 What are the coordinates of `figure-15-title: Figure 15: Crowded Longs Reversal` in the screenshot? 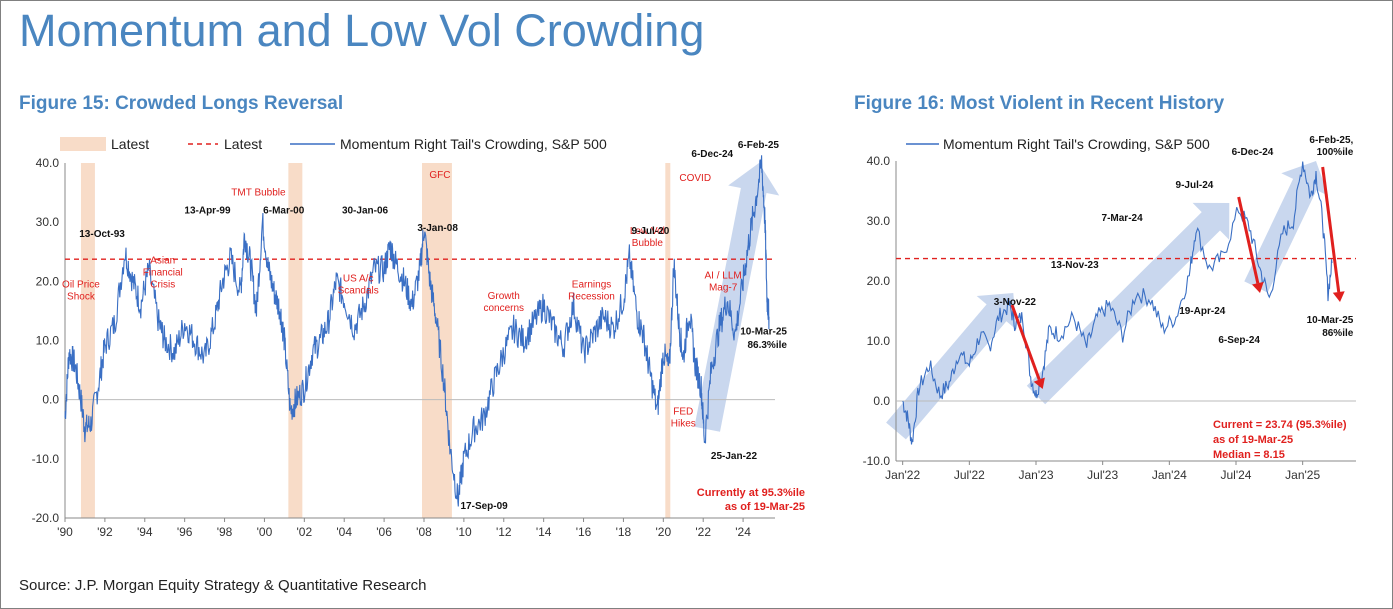 It's located at (181, 103).